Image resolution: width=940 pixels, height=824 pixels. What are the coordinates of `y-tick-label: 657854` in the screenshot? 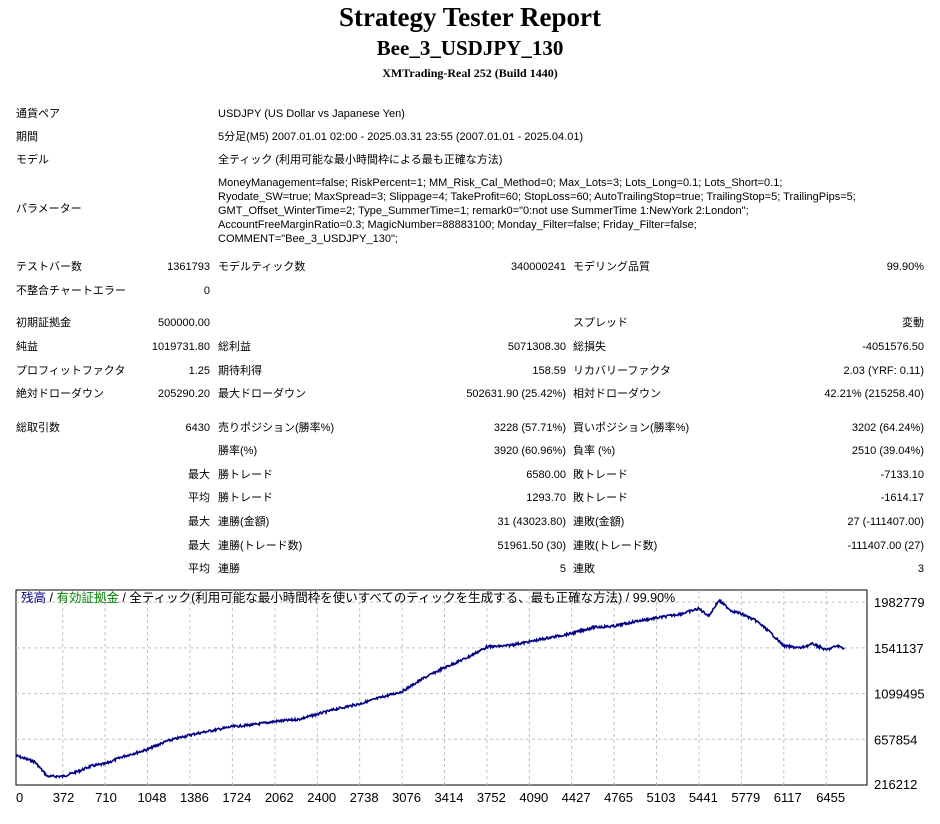 It's located at (895, 739).